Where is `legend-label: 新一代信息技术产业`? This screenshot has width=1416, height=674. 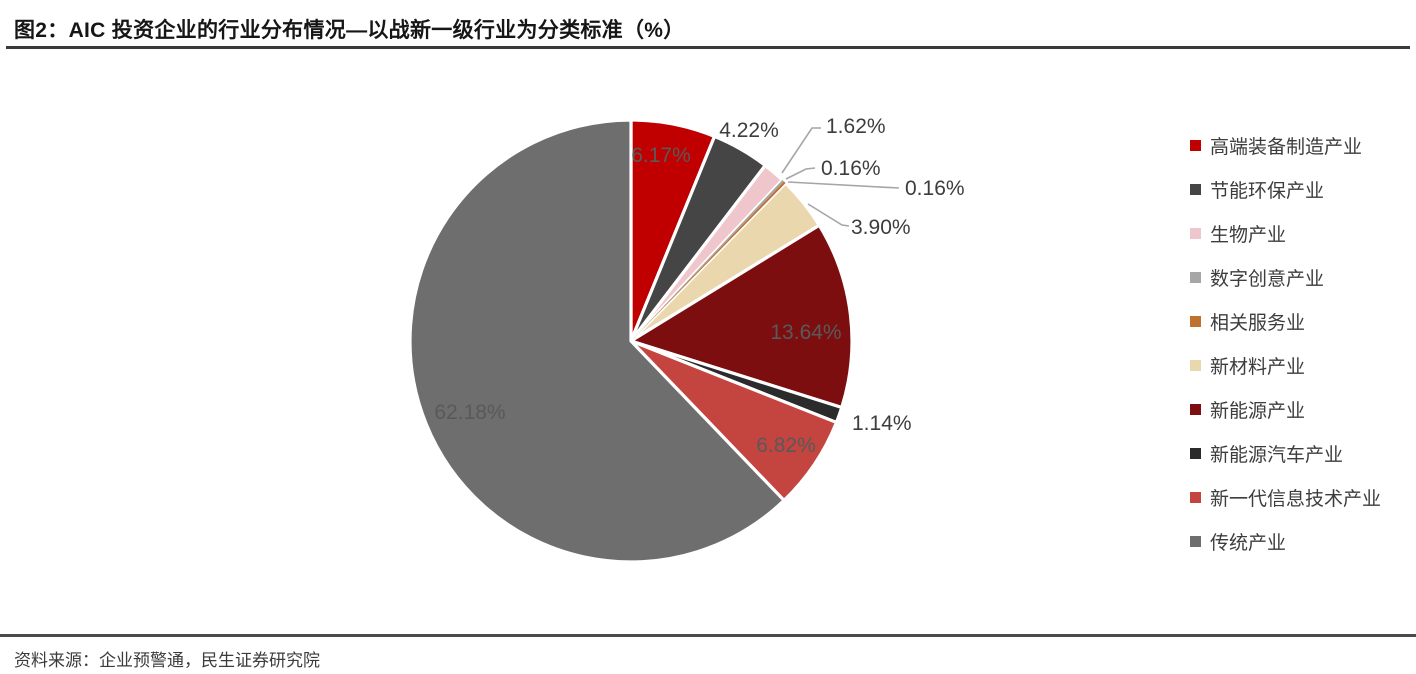 legend-label: 新一代信息技术产业 is located at coordinates (1296, 499).